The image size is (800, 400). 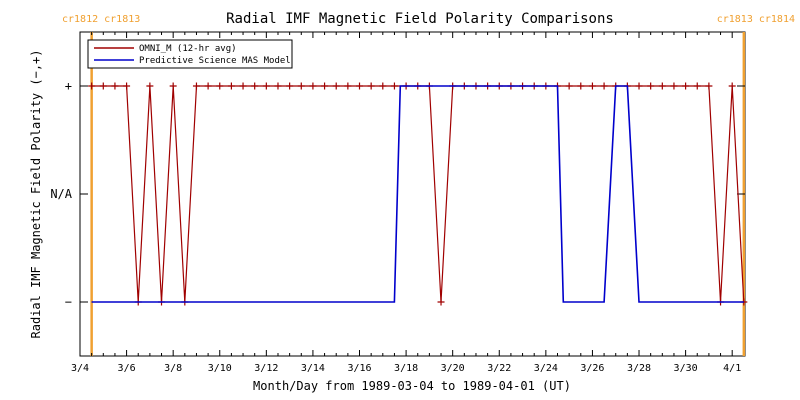 I want to click on x-tick-label: 3/30, so click(x=686, y=368).